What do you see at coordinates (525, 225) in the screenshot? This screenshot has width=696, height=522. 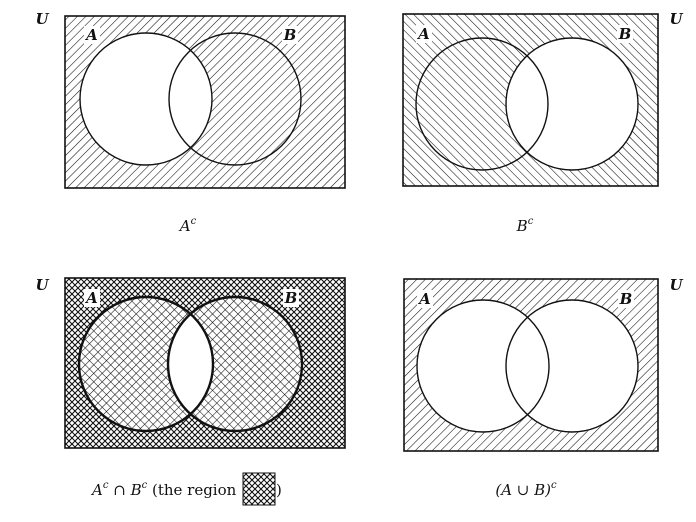 I see `caption-b-complement: Bc` at bounding box center [525, 225].